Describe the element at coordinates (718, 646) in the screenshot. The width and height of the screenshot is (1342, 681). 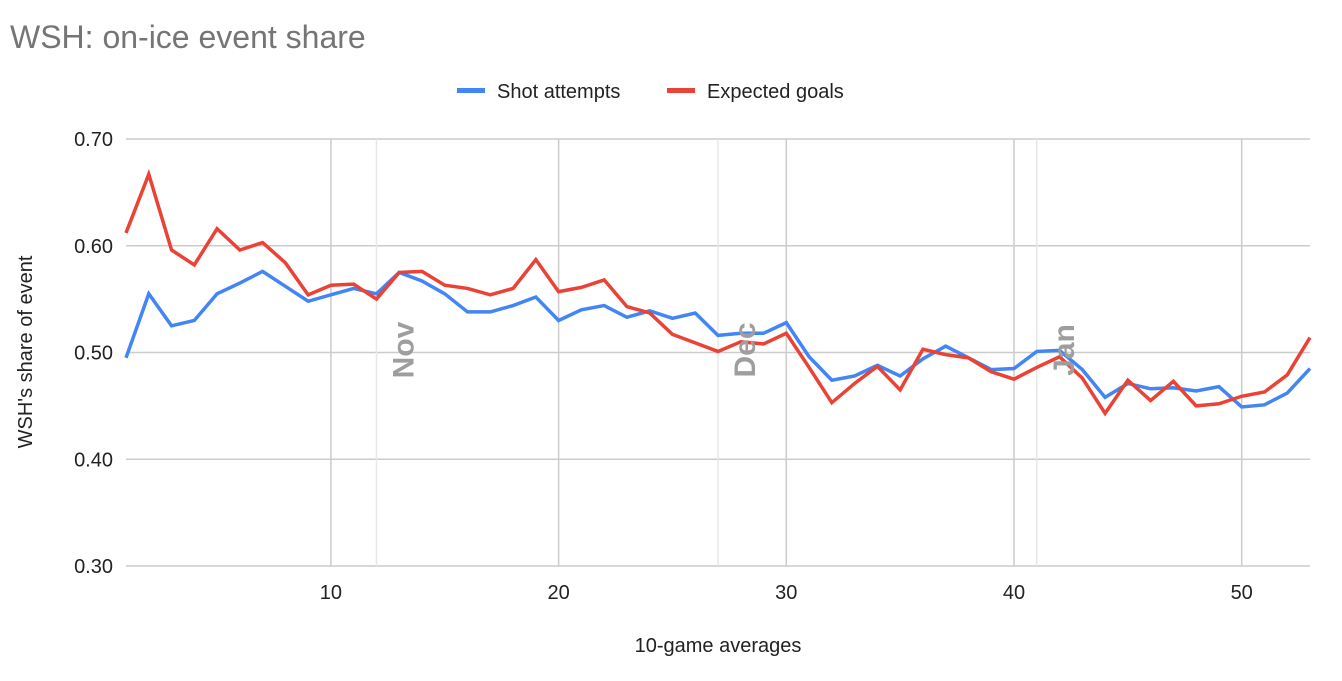
I see `x-axis-label: 10-game averages` at that location.